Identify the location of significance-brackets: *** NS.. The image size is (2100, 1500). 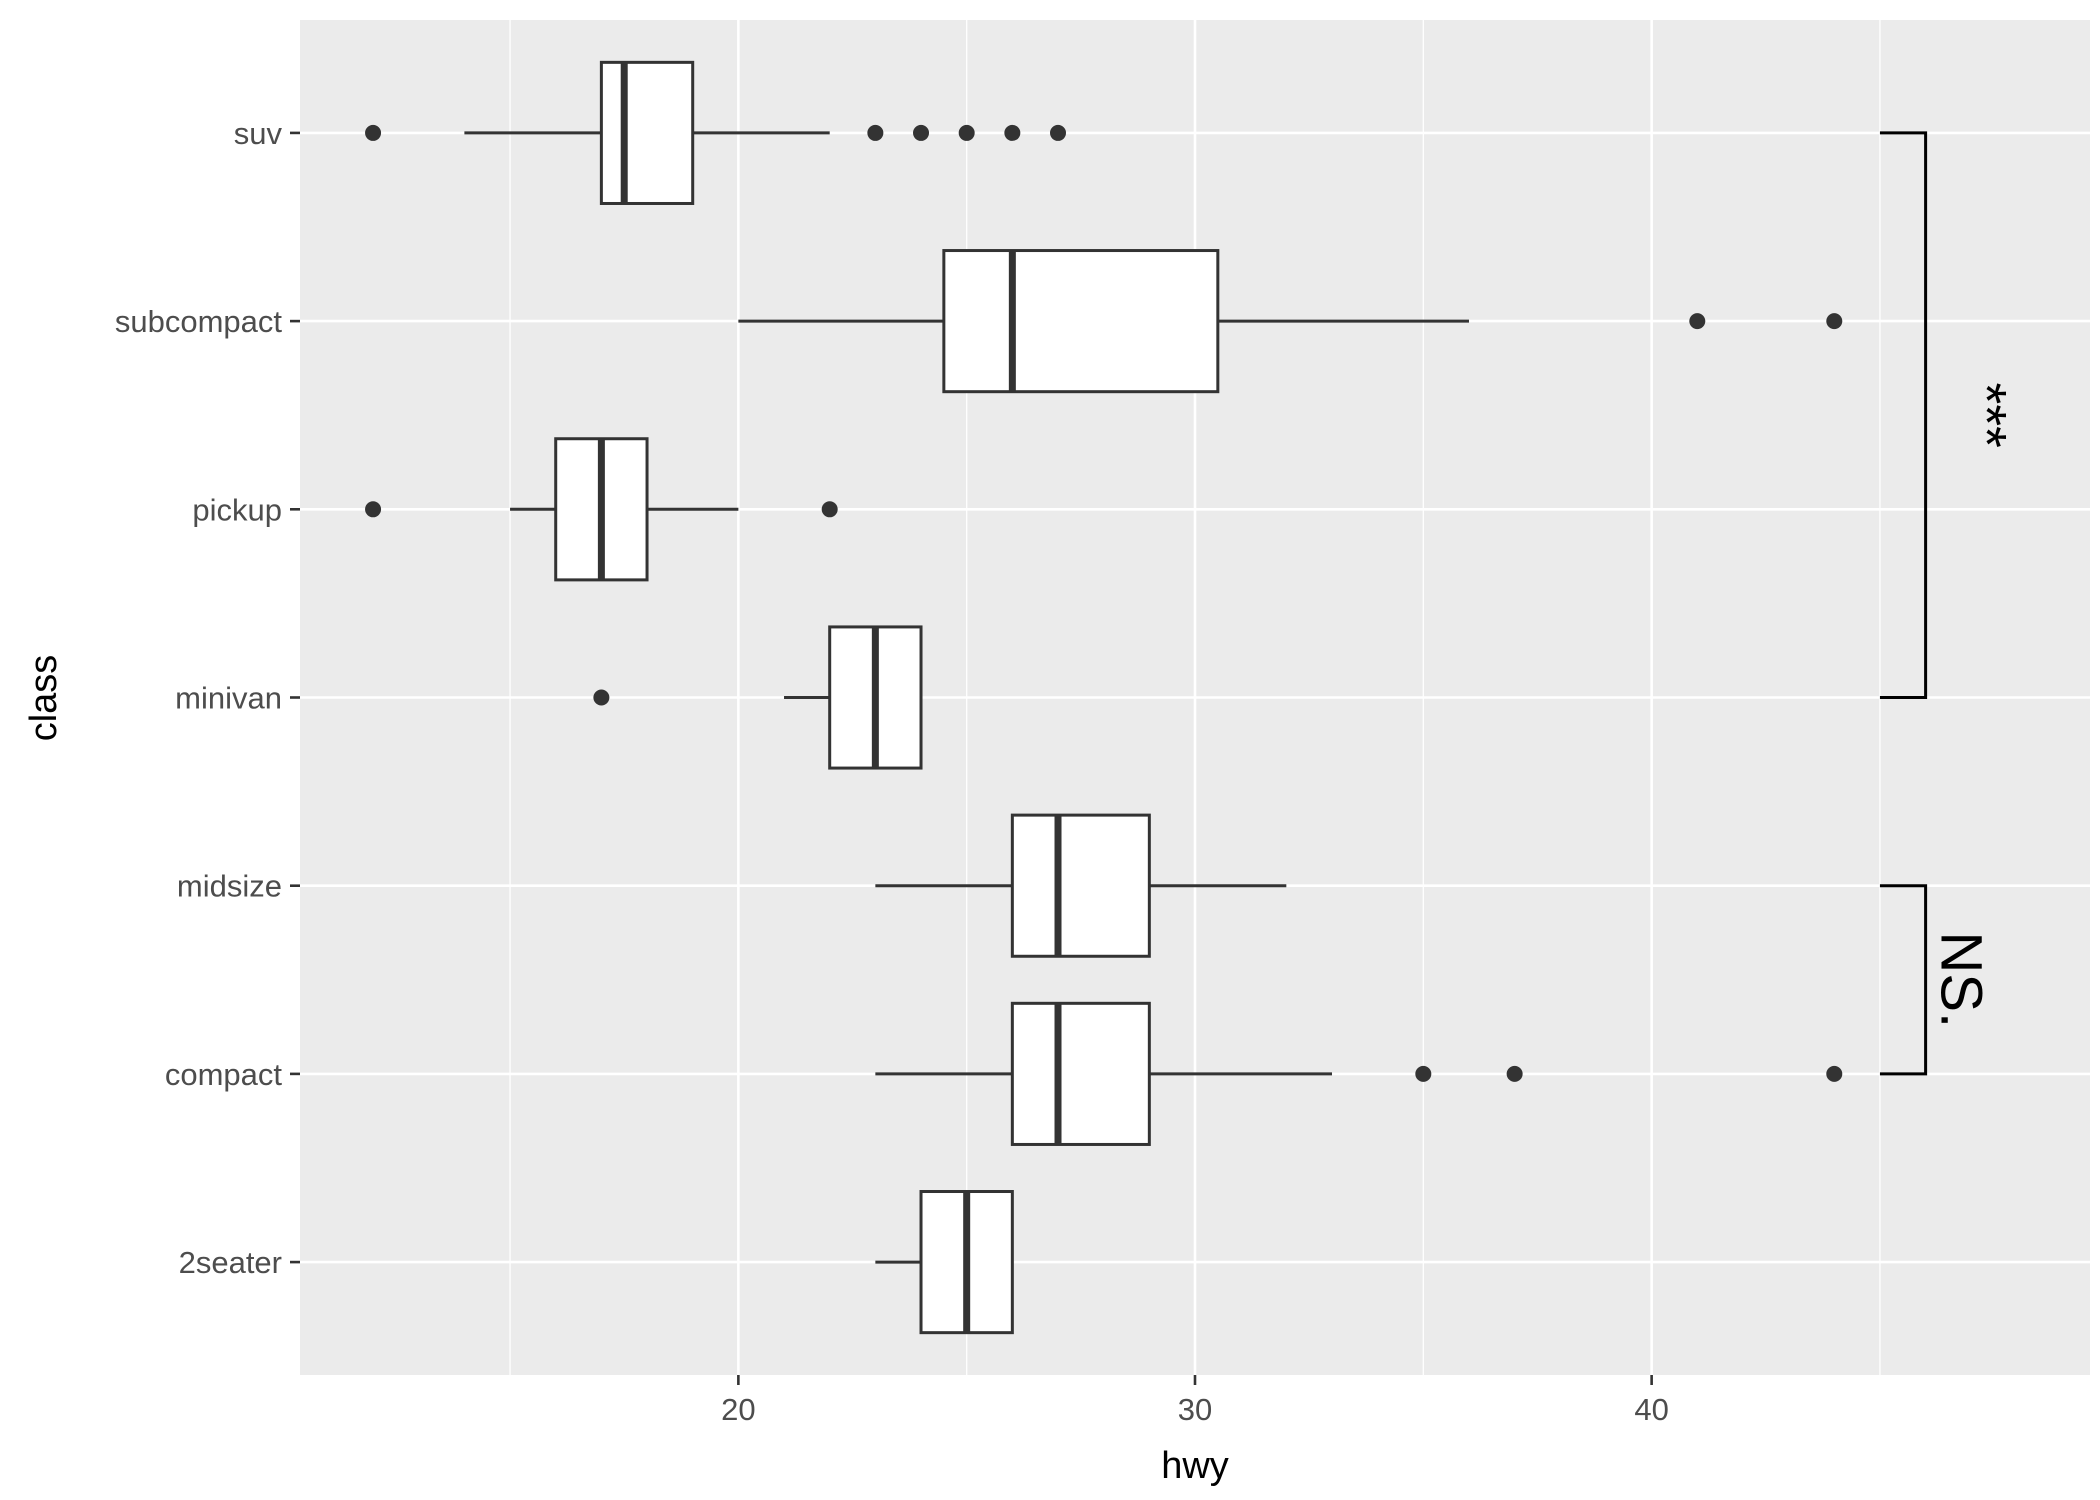
(1949, 603).